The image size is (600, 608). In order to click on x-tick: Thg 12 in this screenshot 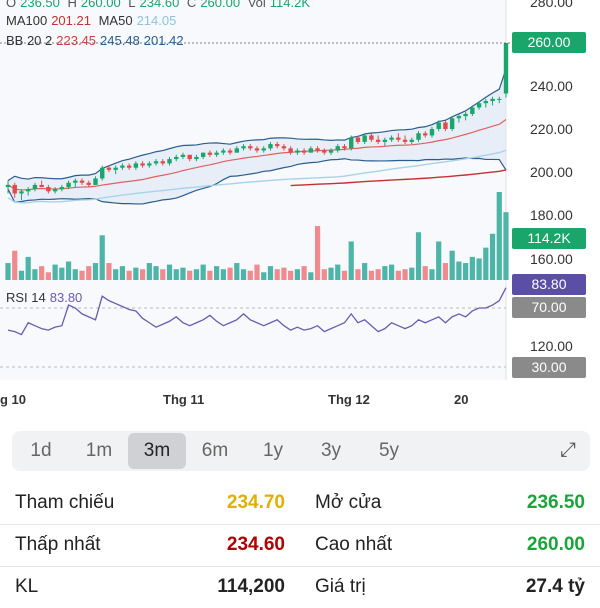, I will do `click(349, 399)`.